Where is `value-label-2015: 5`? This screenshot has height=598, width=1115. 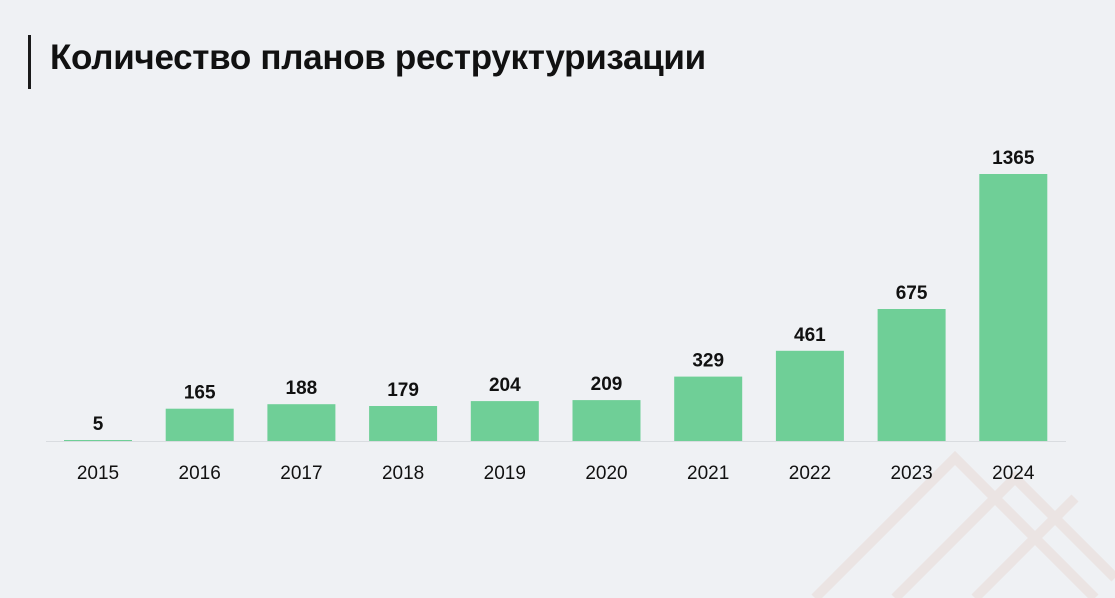 value-label-2015: 5 is located at coordinates (98, 424).